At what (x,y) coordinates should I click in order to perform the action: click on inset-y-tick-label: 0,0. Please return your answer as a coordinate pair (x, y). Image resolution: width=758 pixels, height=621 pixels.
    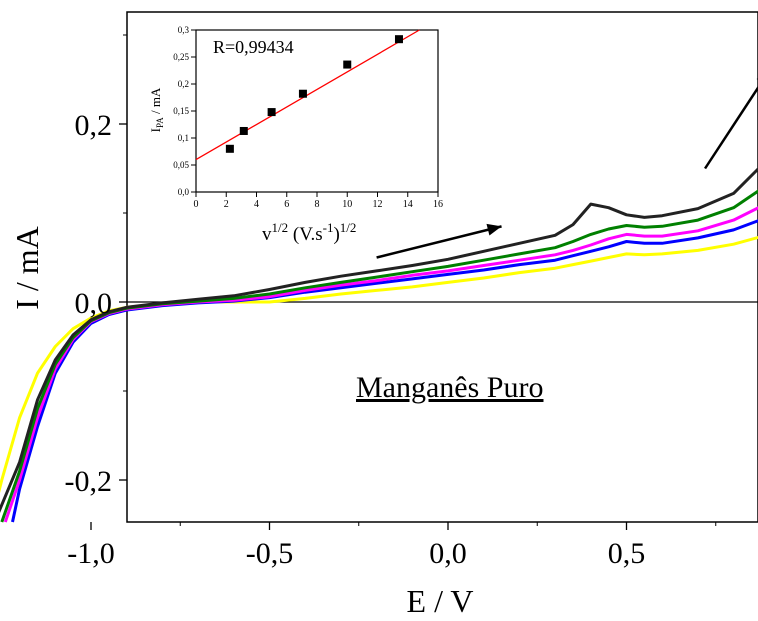
    Looking at the image, I should click on (184, 192).